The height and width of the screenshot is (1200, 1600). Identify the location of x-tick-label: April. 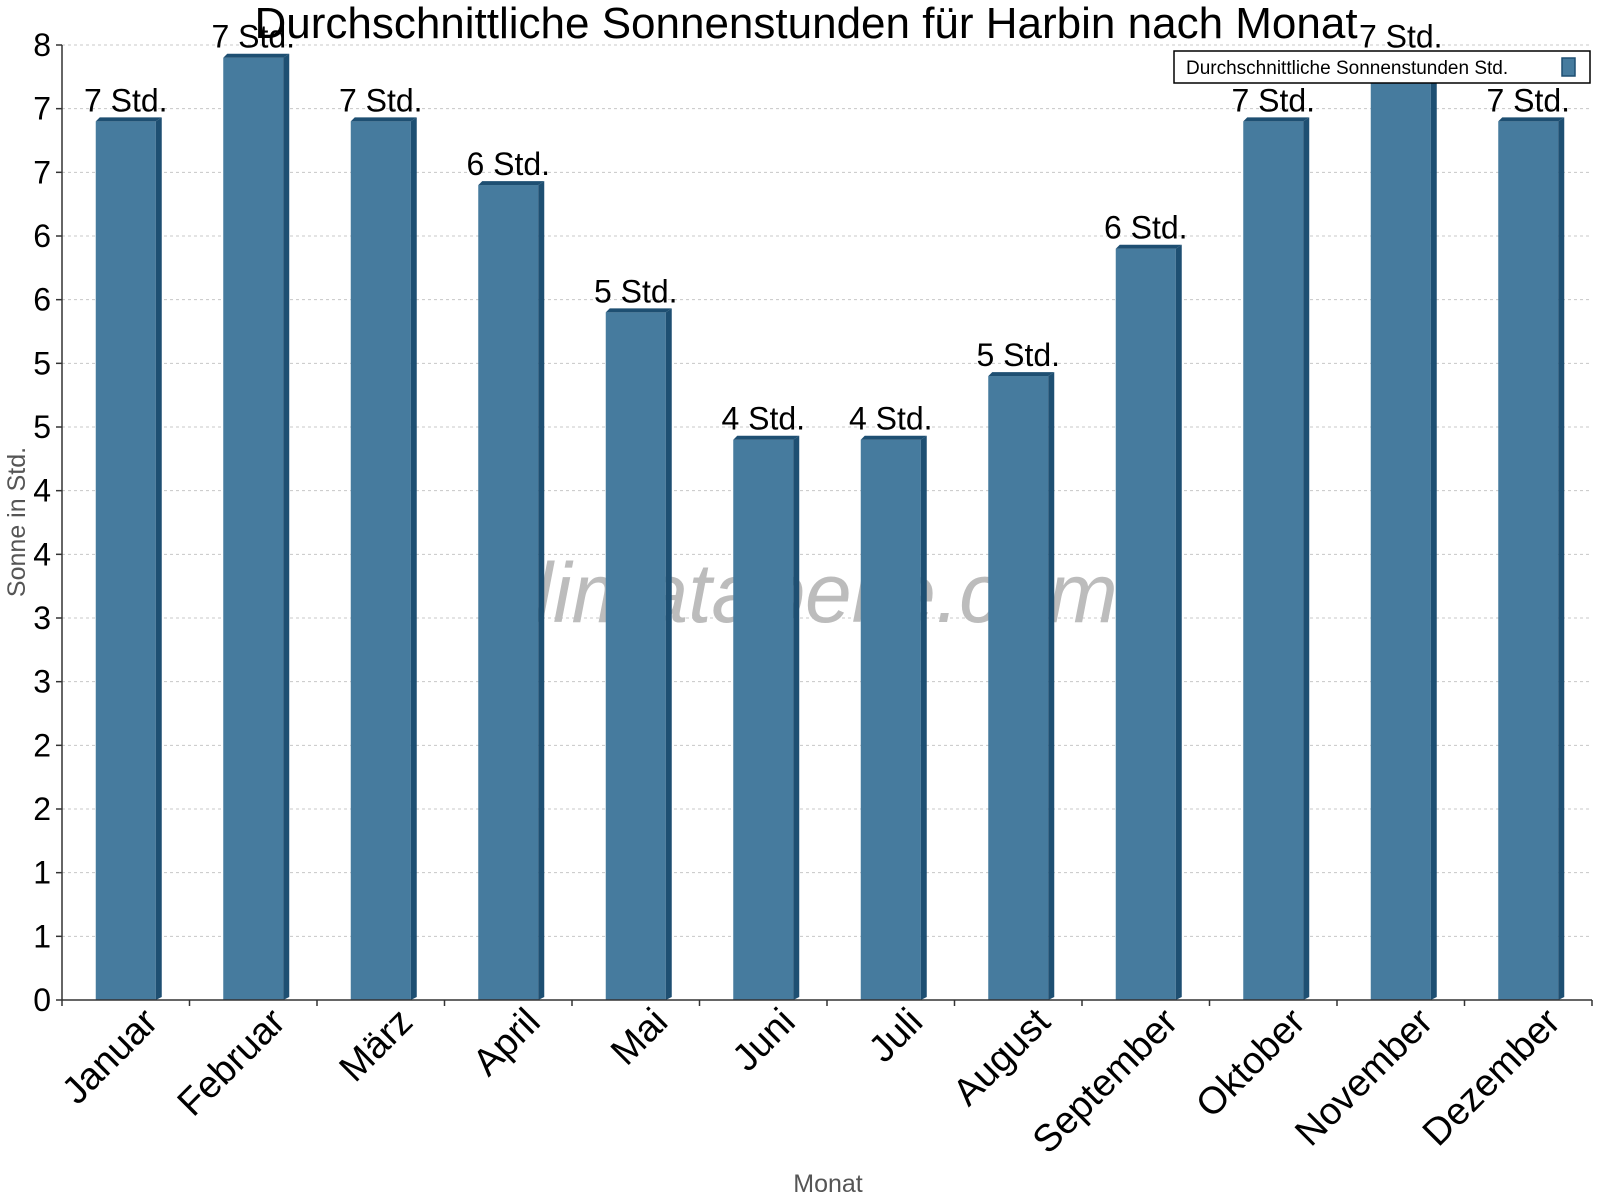
(506, 1042).